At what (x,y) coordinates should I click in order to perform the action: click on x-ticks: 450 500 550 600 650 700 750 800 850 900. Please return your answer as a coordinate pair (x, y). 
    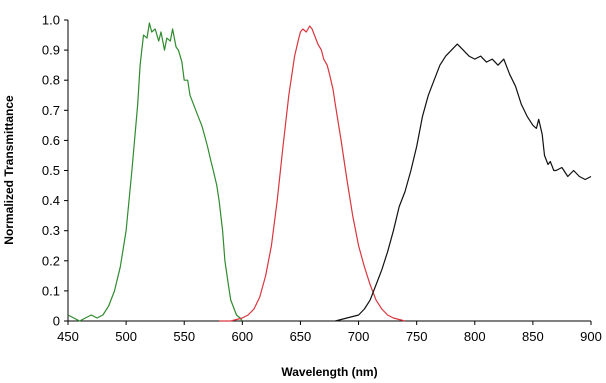
    Looking at the image, I should click on (329, 332).